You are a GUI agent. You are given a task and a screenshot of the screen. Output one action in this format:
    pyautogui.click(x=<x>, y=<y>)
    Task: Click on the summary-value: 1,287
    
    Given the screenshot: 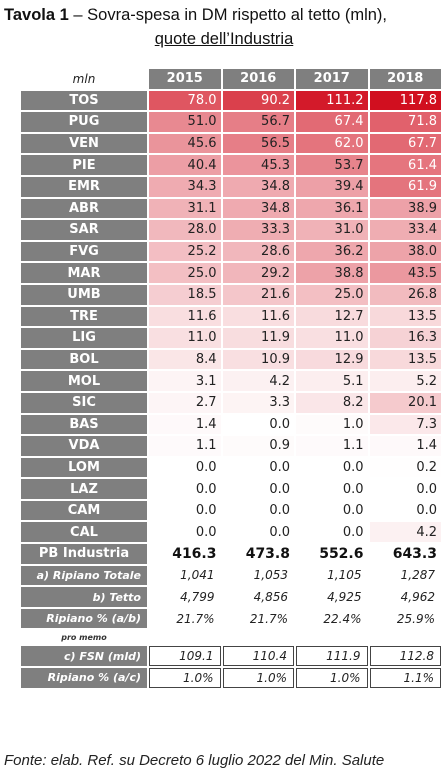 What is the action you would take?
    pyautogui.click(x=405, y=575)
    